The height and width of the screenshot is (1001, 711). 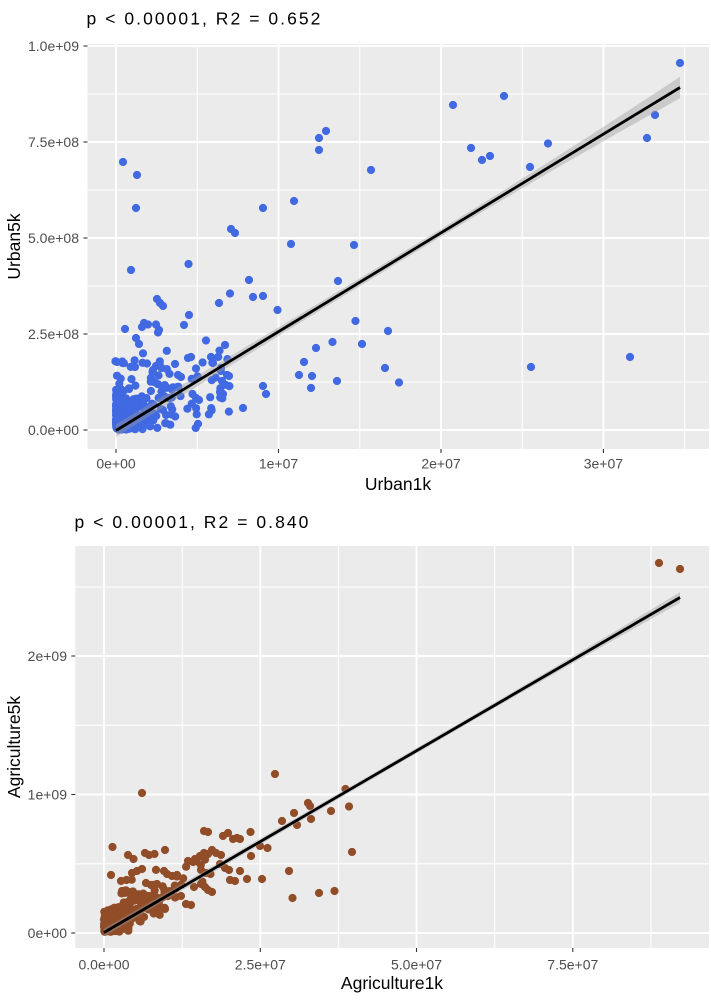 What do you see at coordinates (193, 522) in the screenshot?
I see `svg-text: p < 0.00001, R2 = 0.840` at bounding box center [193, 522].